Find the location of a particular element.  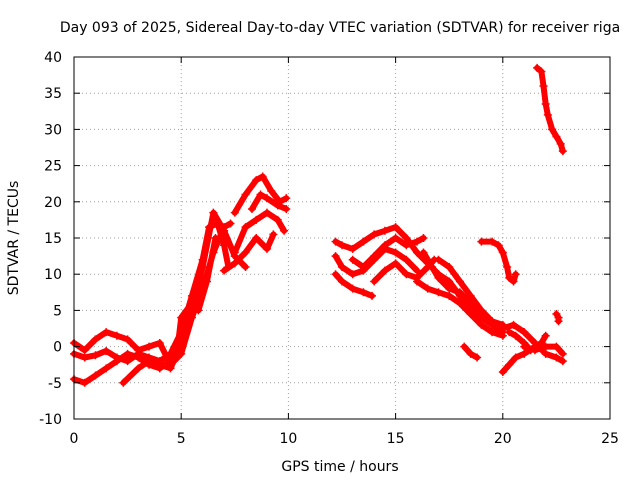

x-tick-label: 10 is located at coordinates (288, 439).